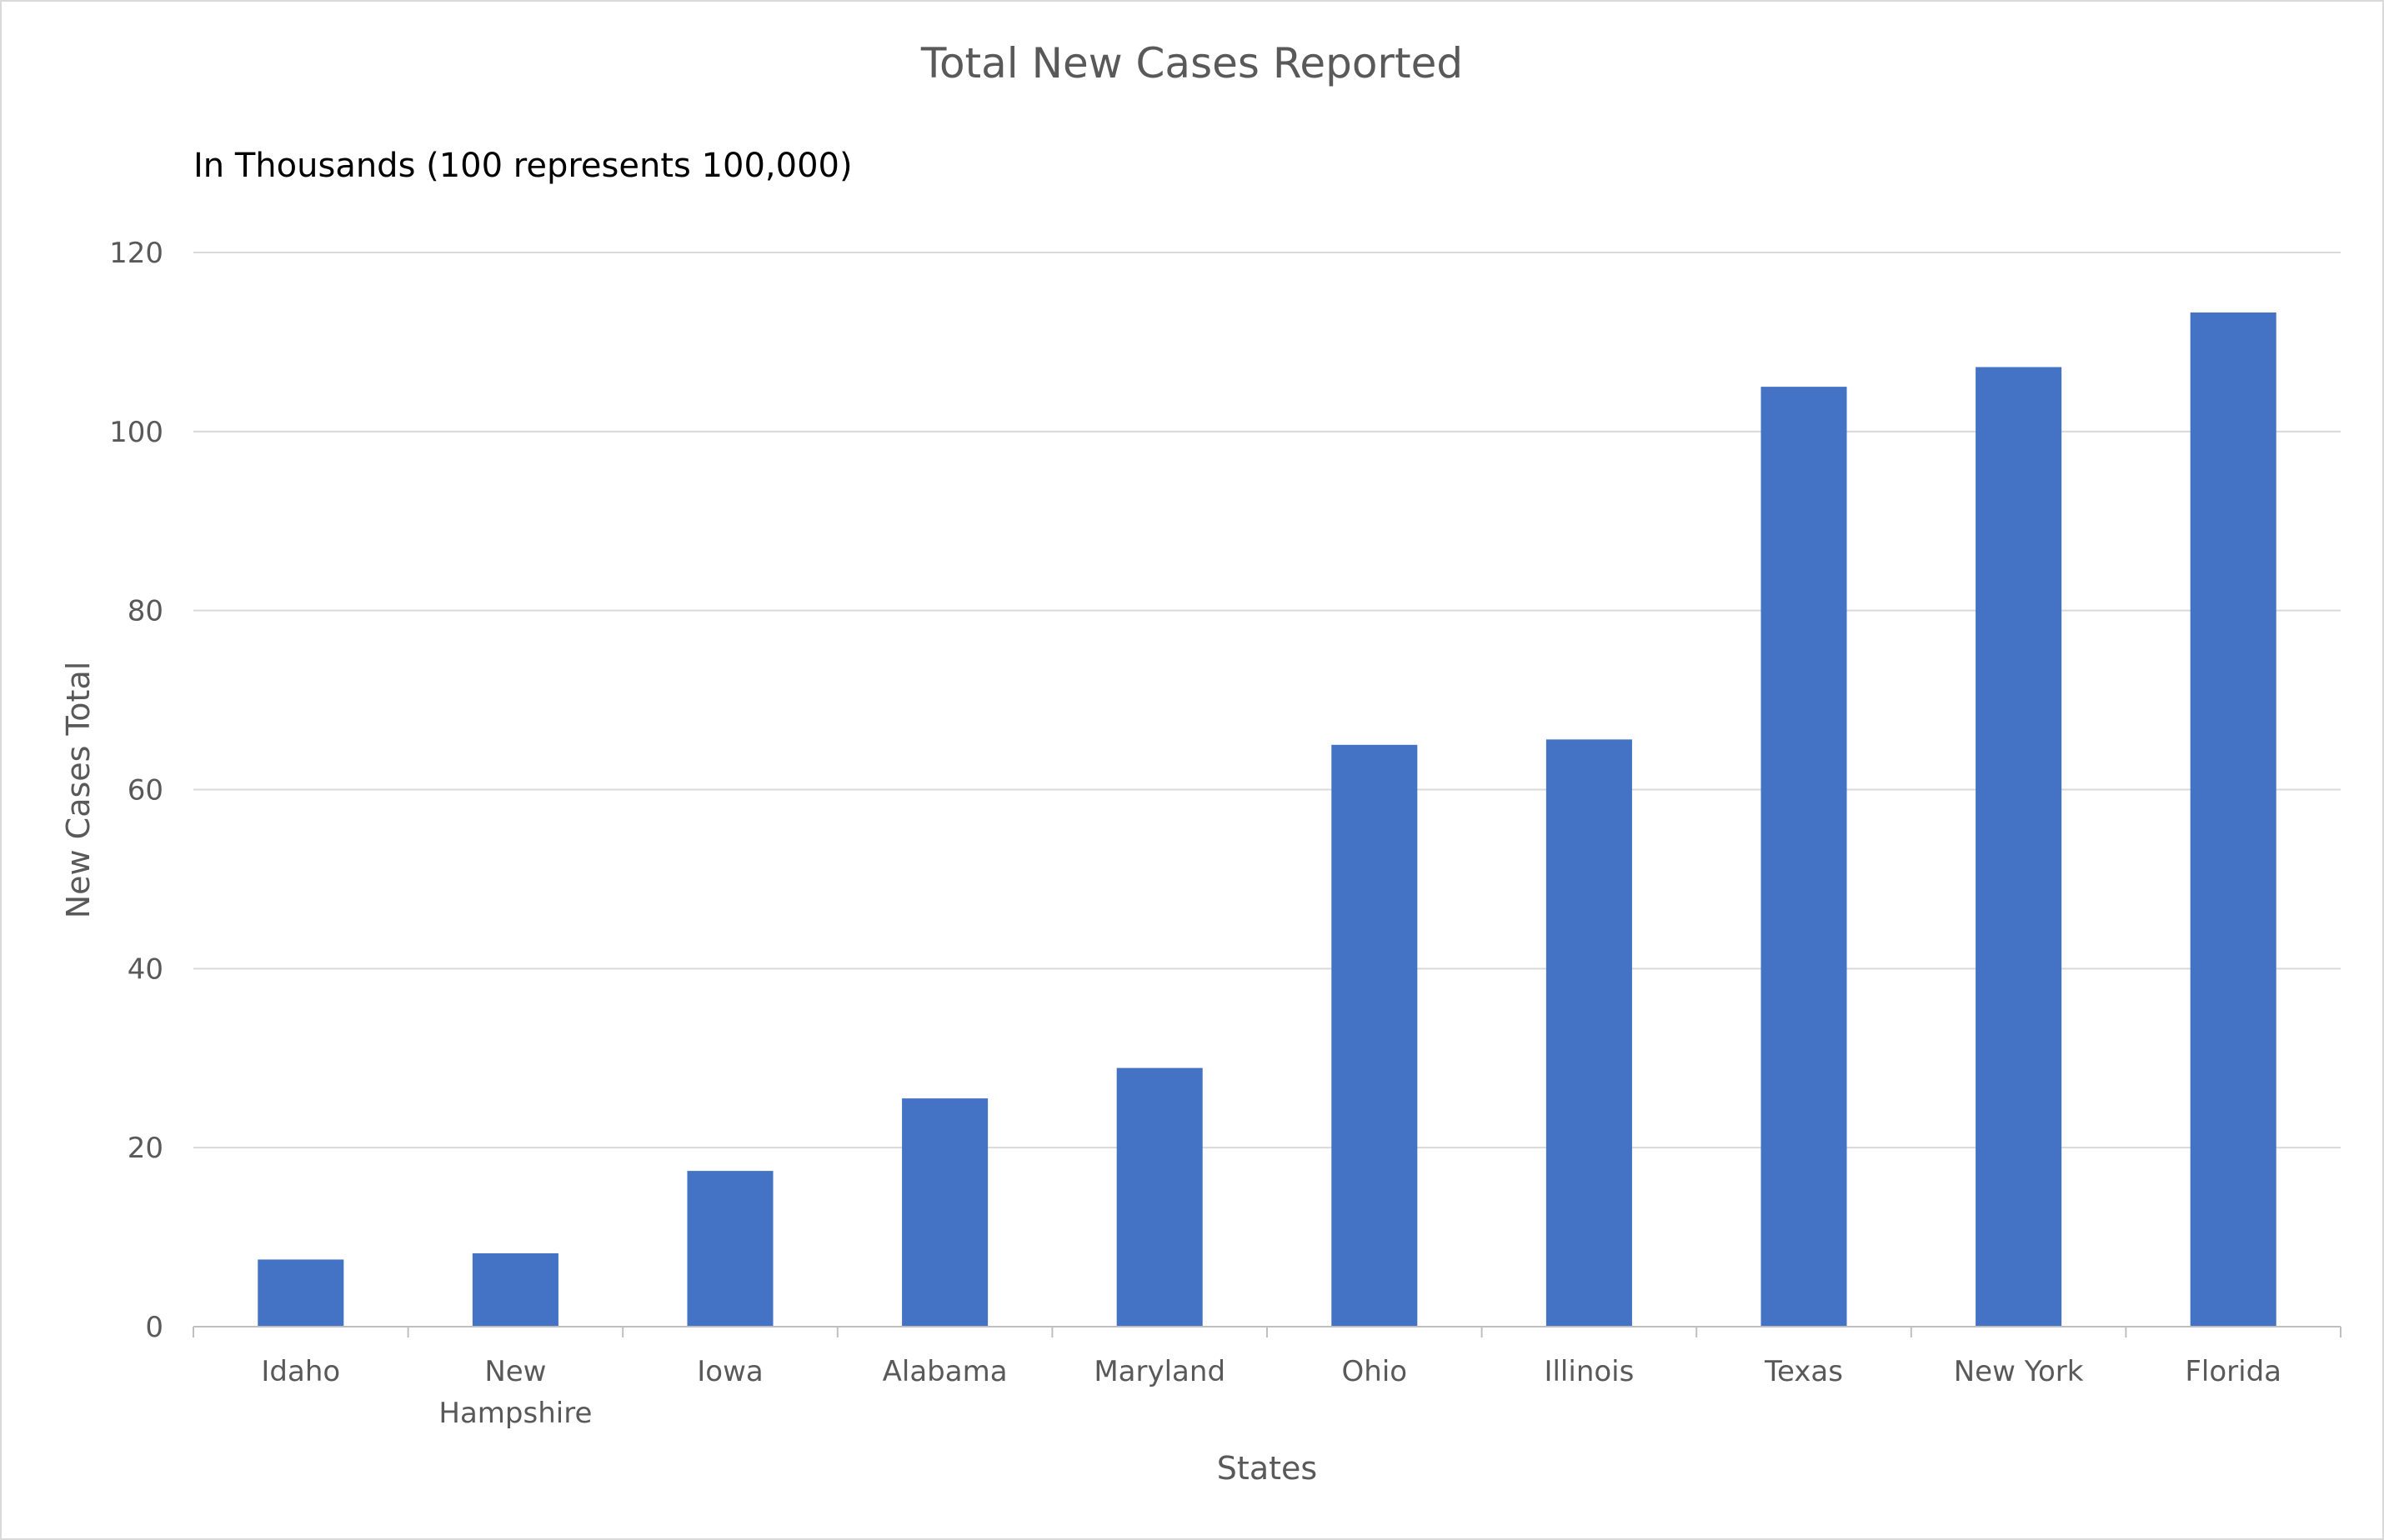  I want to click on y-axis-ticks: 0 20 40 60 80 100 120, so click(136, 790).